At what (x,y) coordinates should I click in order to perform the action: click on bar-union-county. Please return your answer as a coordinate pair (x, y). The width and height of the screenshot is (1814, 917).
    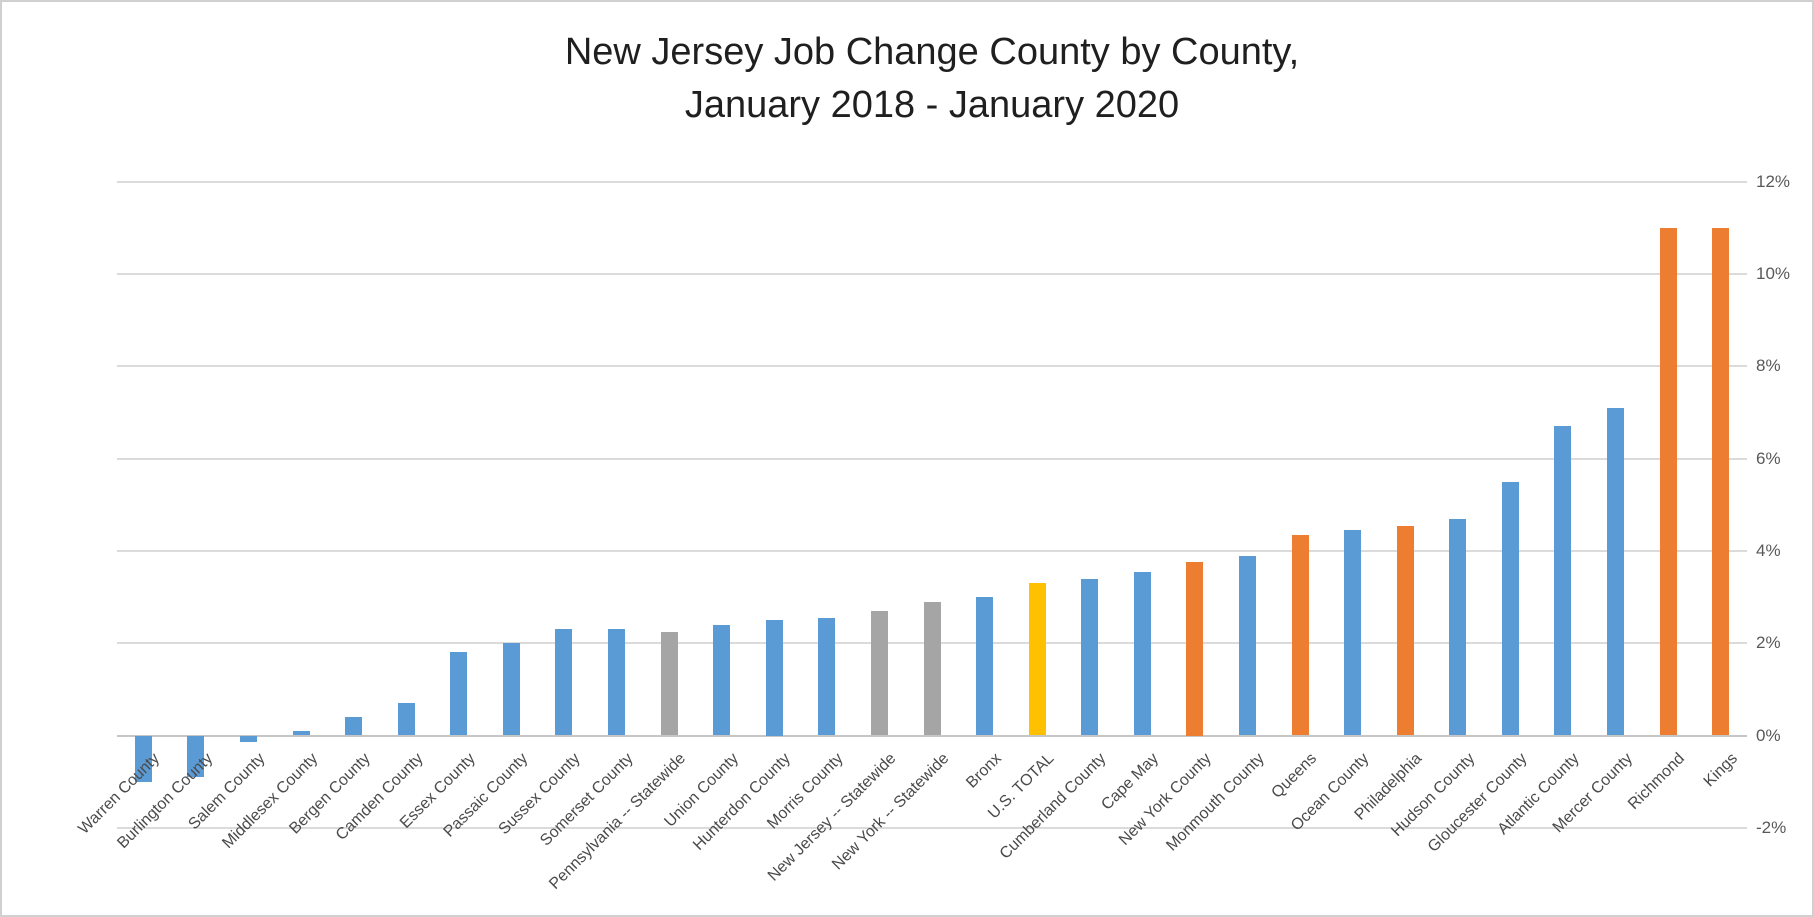
    Looking at the image, I should click on (722, 680).